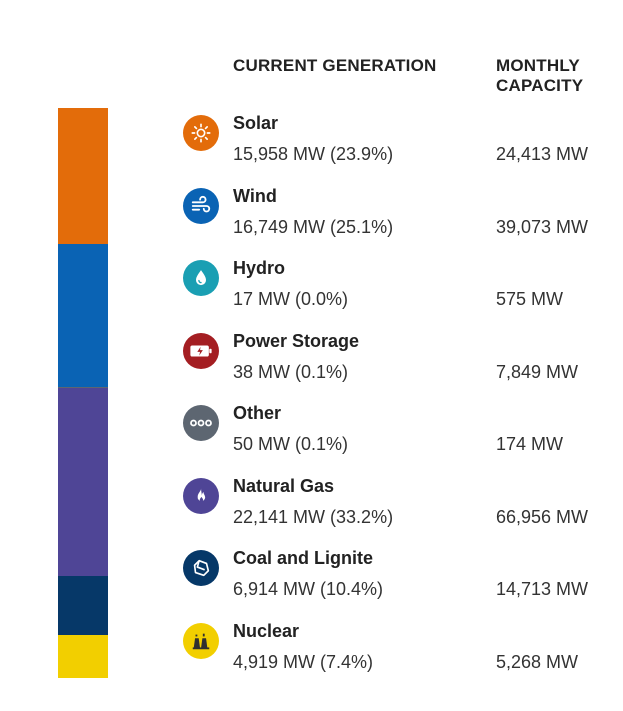  What do you see at coordinates (201, 568) in the screenshot?
I see `coal-icon` at bounding box center [201, 568].